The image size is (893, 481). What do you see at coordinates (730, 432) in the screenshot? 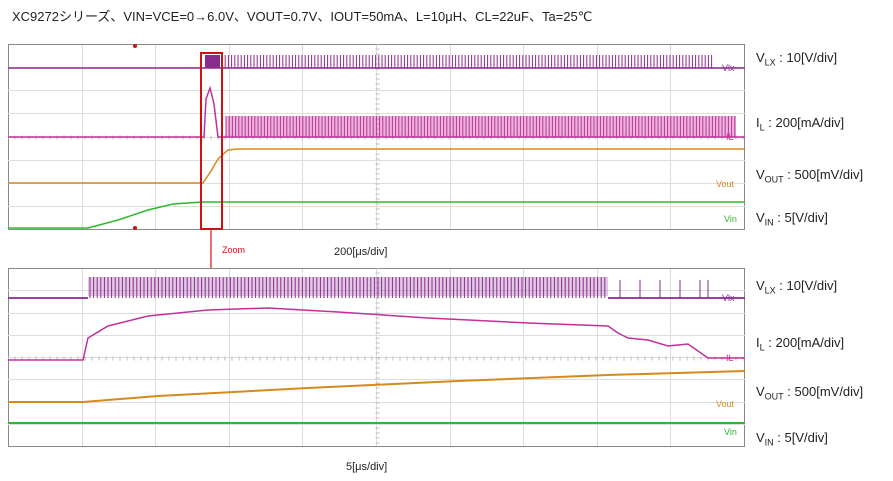
I see `channel-tag-vin-bottom: Vin` at bounding box center [730, 432].